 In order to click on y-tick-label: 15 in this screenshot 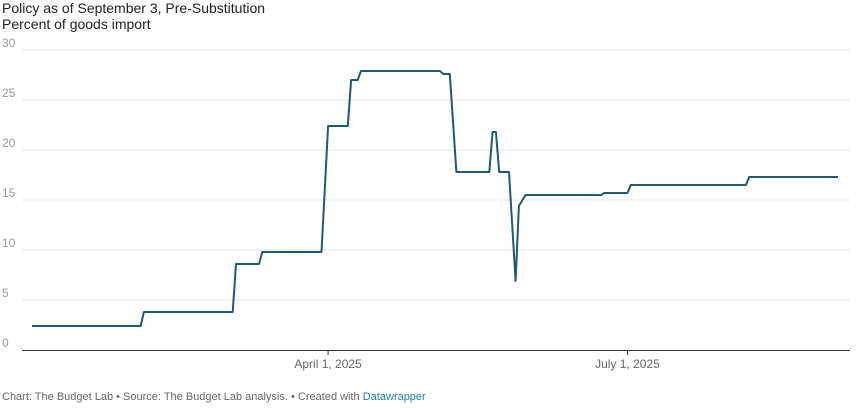, I will do `click(9, 193)`.